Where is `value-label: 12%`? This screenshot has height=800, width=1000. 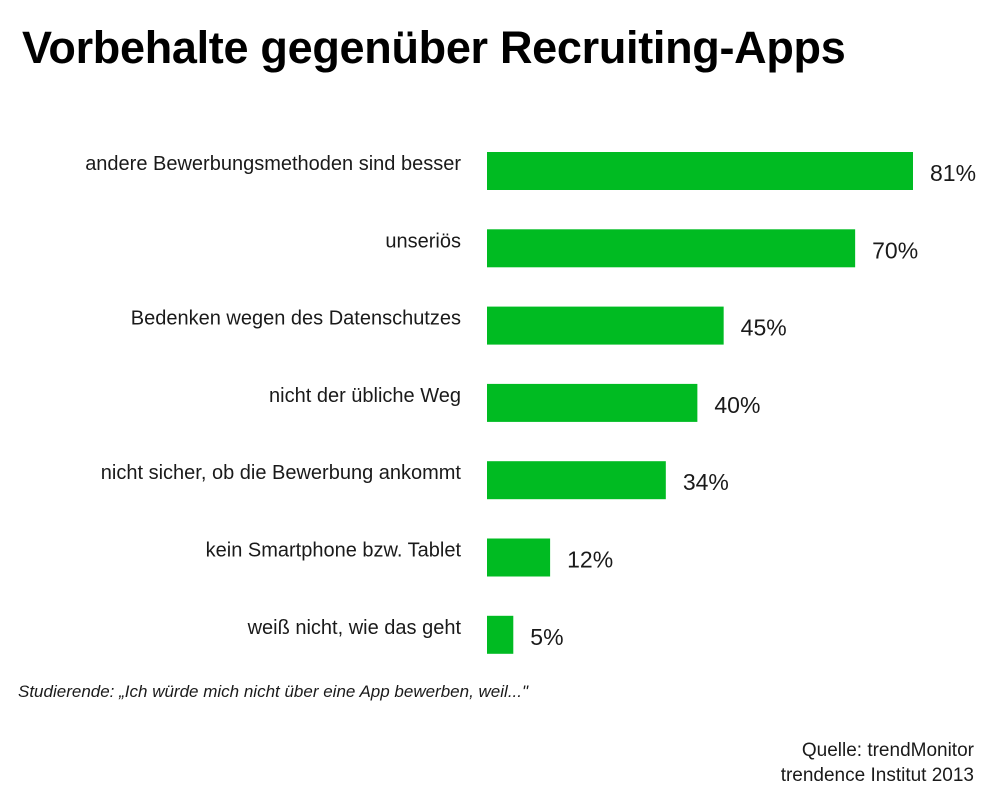
value-label: 12% is located at coordinates (590, 560).